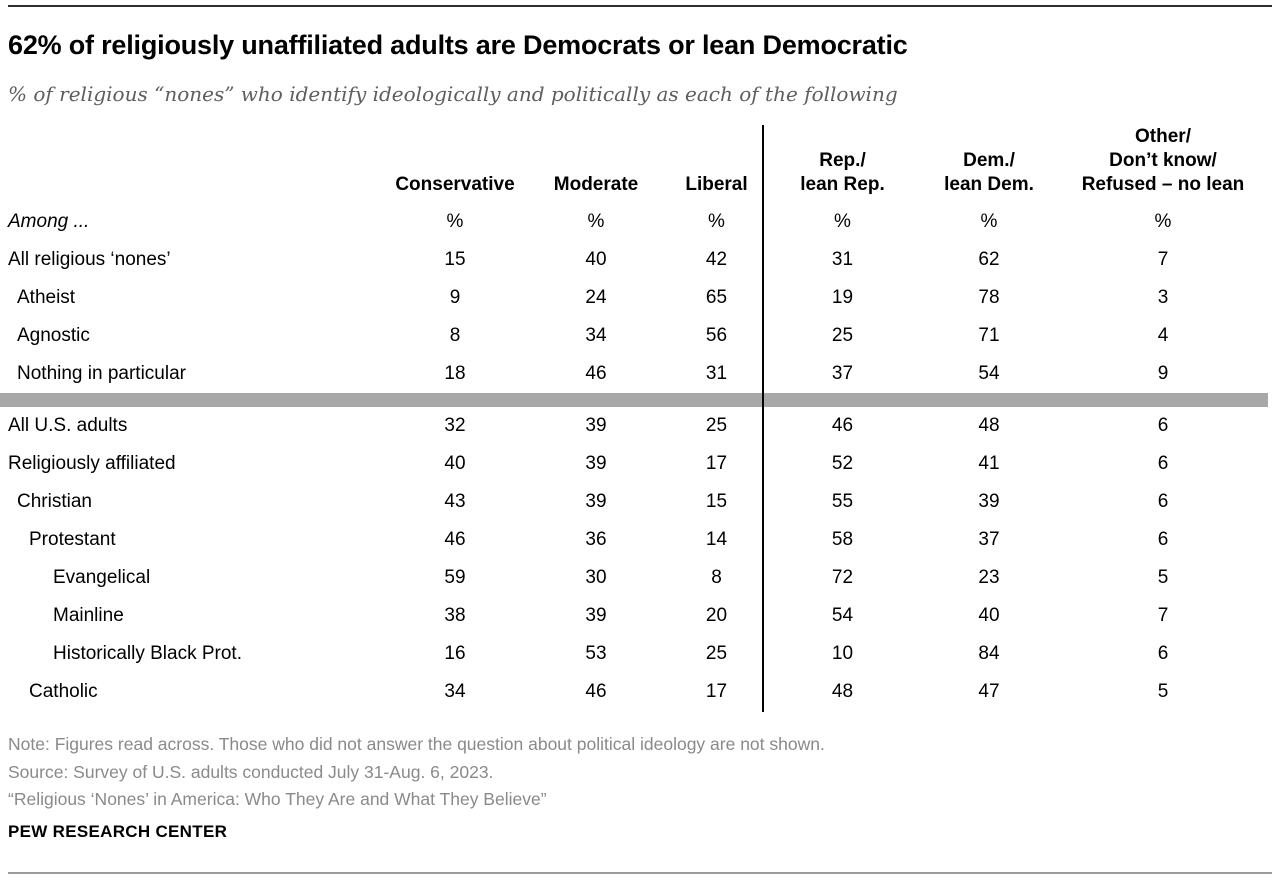  What do you see at coordinates (194, 165) in the screenshot?
I see `header-spacer` at bounding box center [194, 165].